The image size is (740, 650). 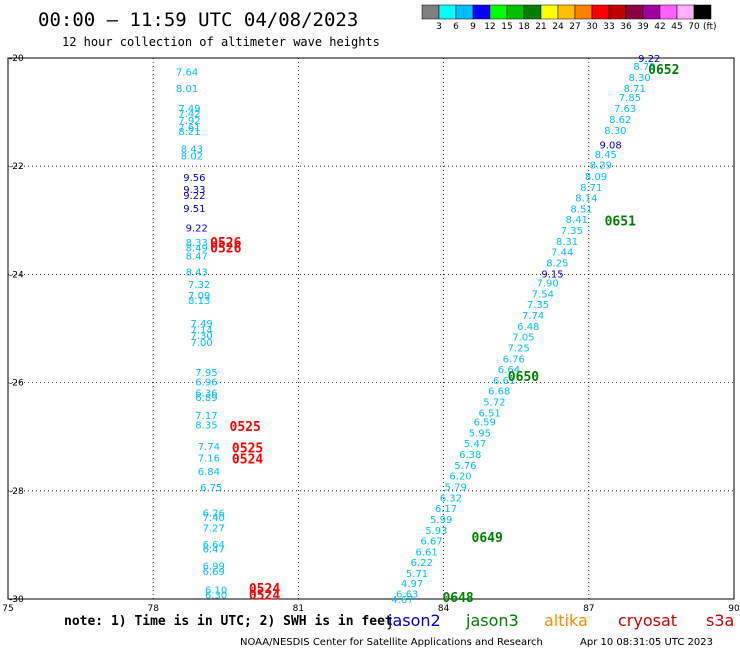 I want to click on wave-height-value: 8.43, so click(x=197, y=273).